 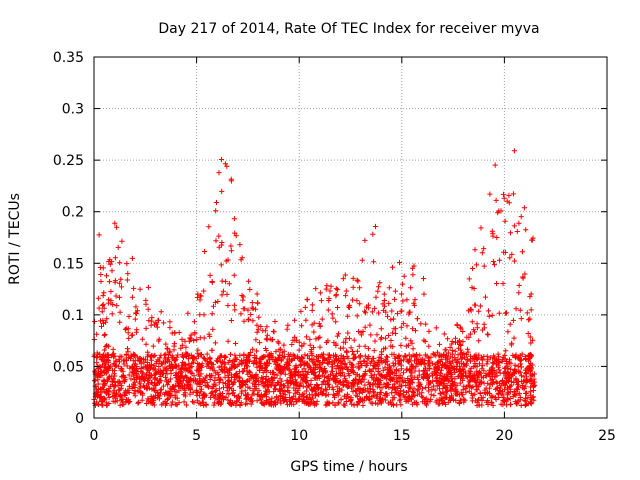 What do you see at coordinates (68, 264) in the screenshot?
I see `y-tick-label: 0.15` at bounding box center [68, 264].